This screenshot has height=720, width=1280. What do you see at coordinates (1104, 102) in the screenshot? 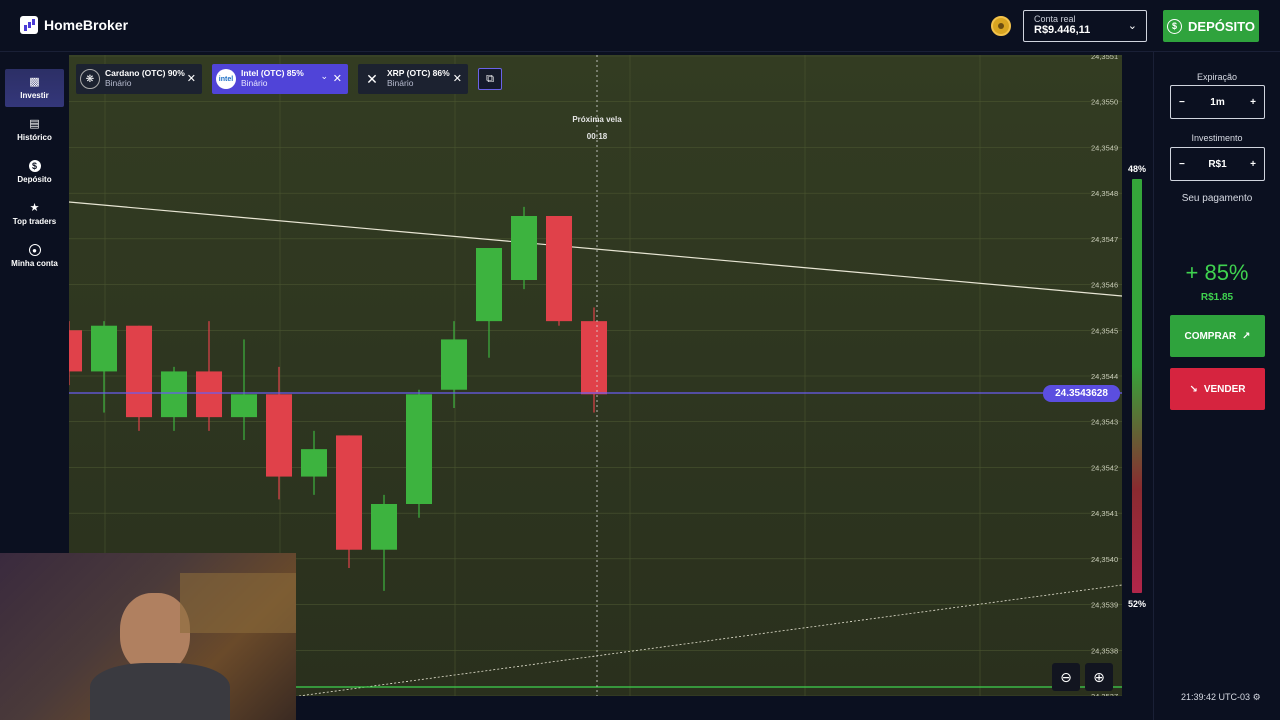
I see `y-tick-label: 24,3550` at bounding box center [1104, 102].